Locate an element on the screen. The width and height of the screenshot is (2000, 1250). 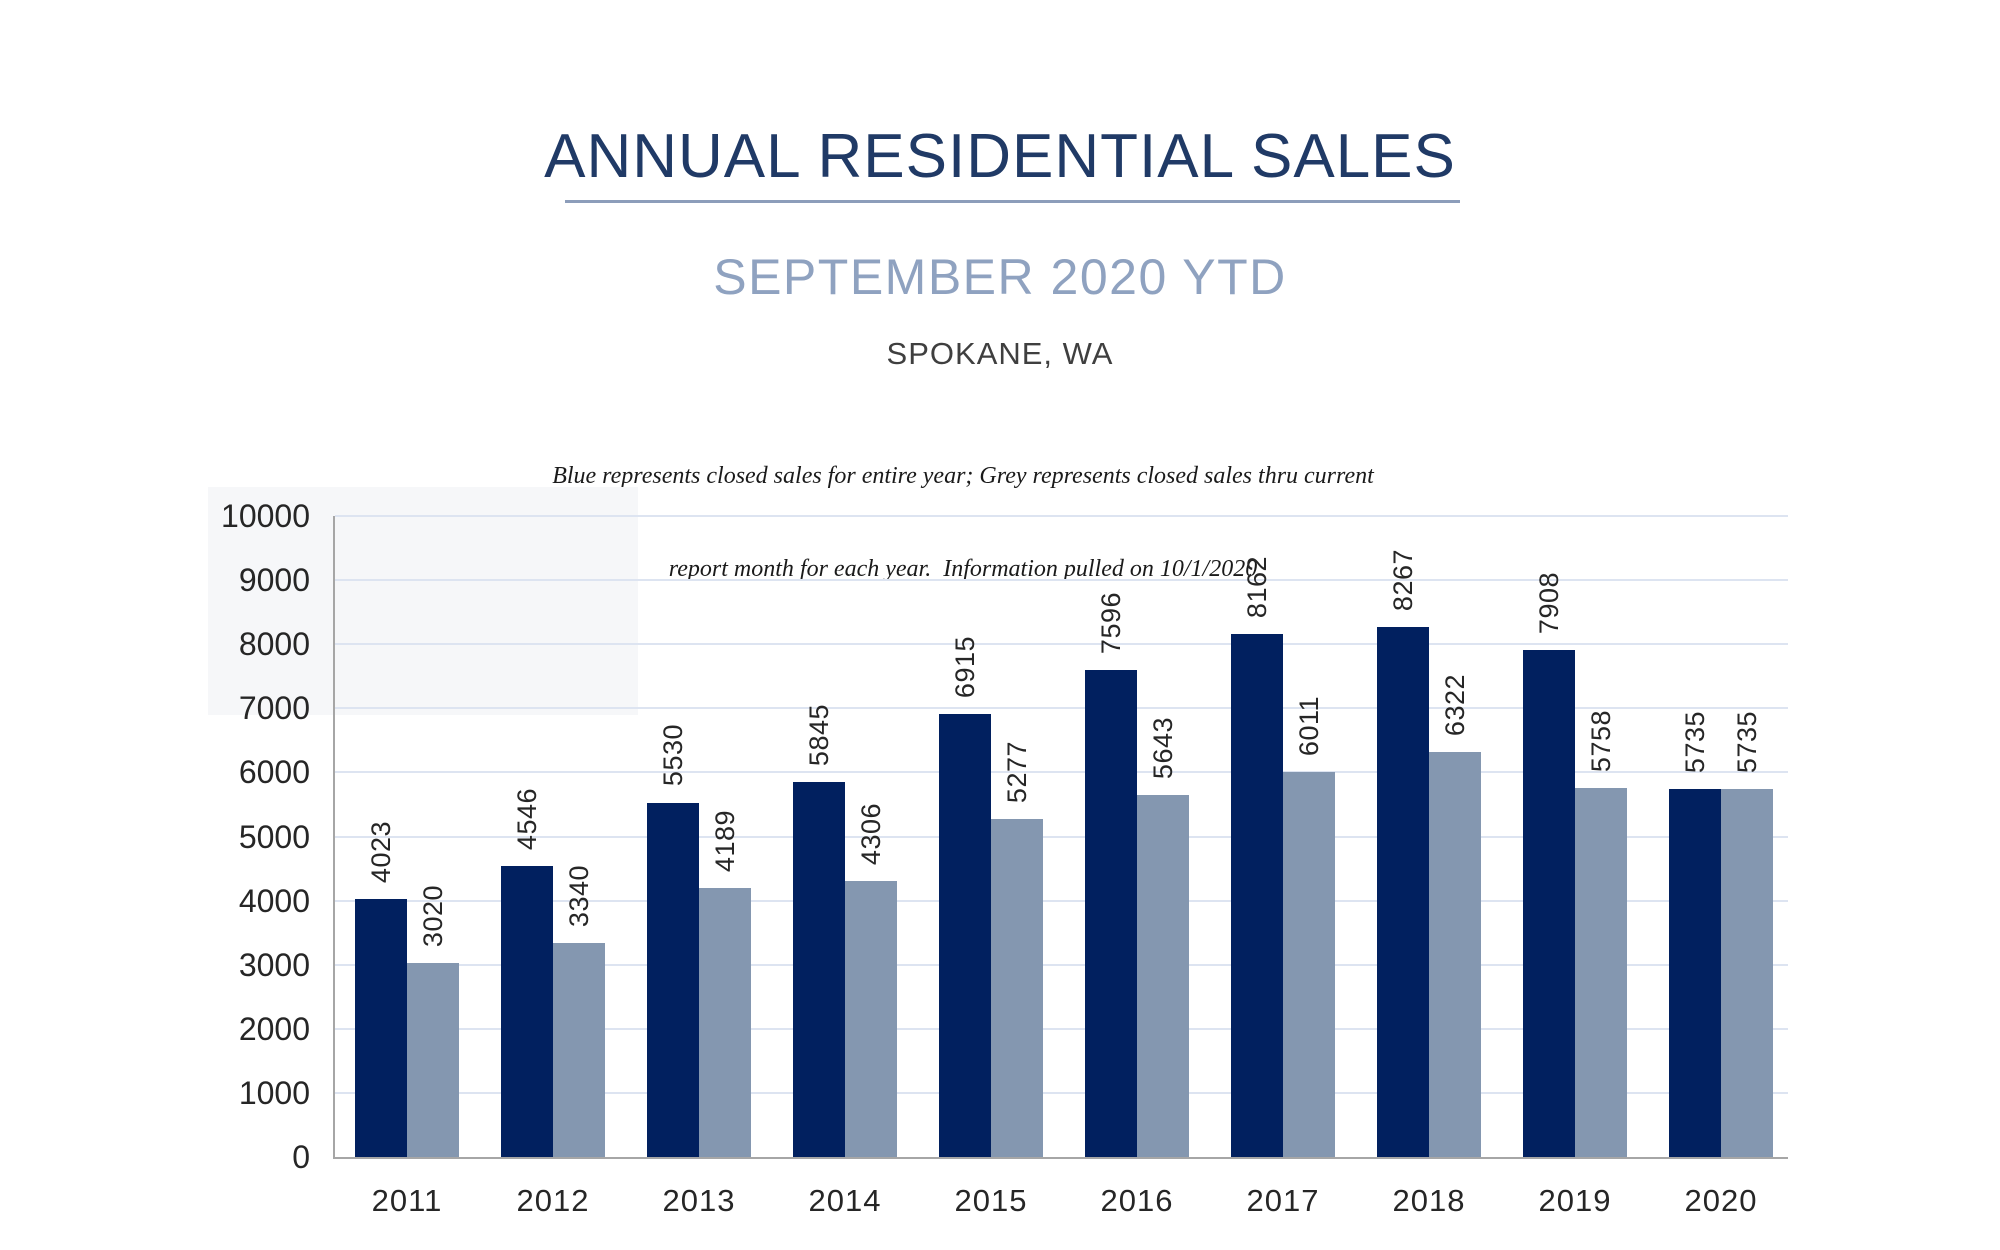
x-axis-label-2011: 2011 is located at coordinates (407, 1200).